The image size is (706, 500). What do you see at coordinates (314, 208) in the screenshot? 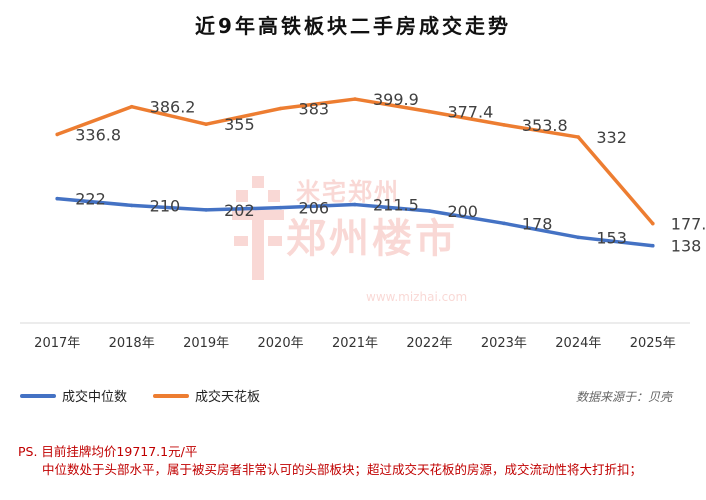
I see `data-label-0: 206` at bounding box center [314, 208].